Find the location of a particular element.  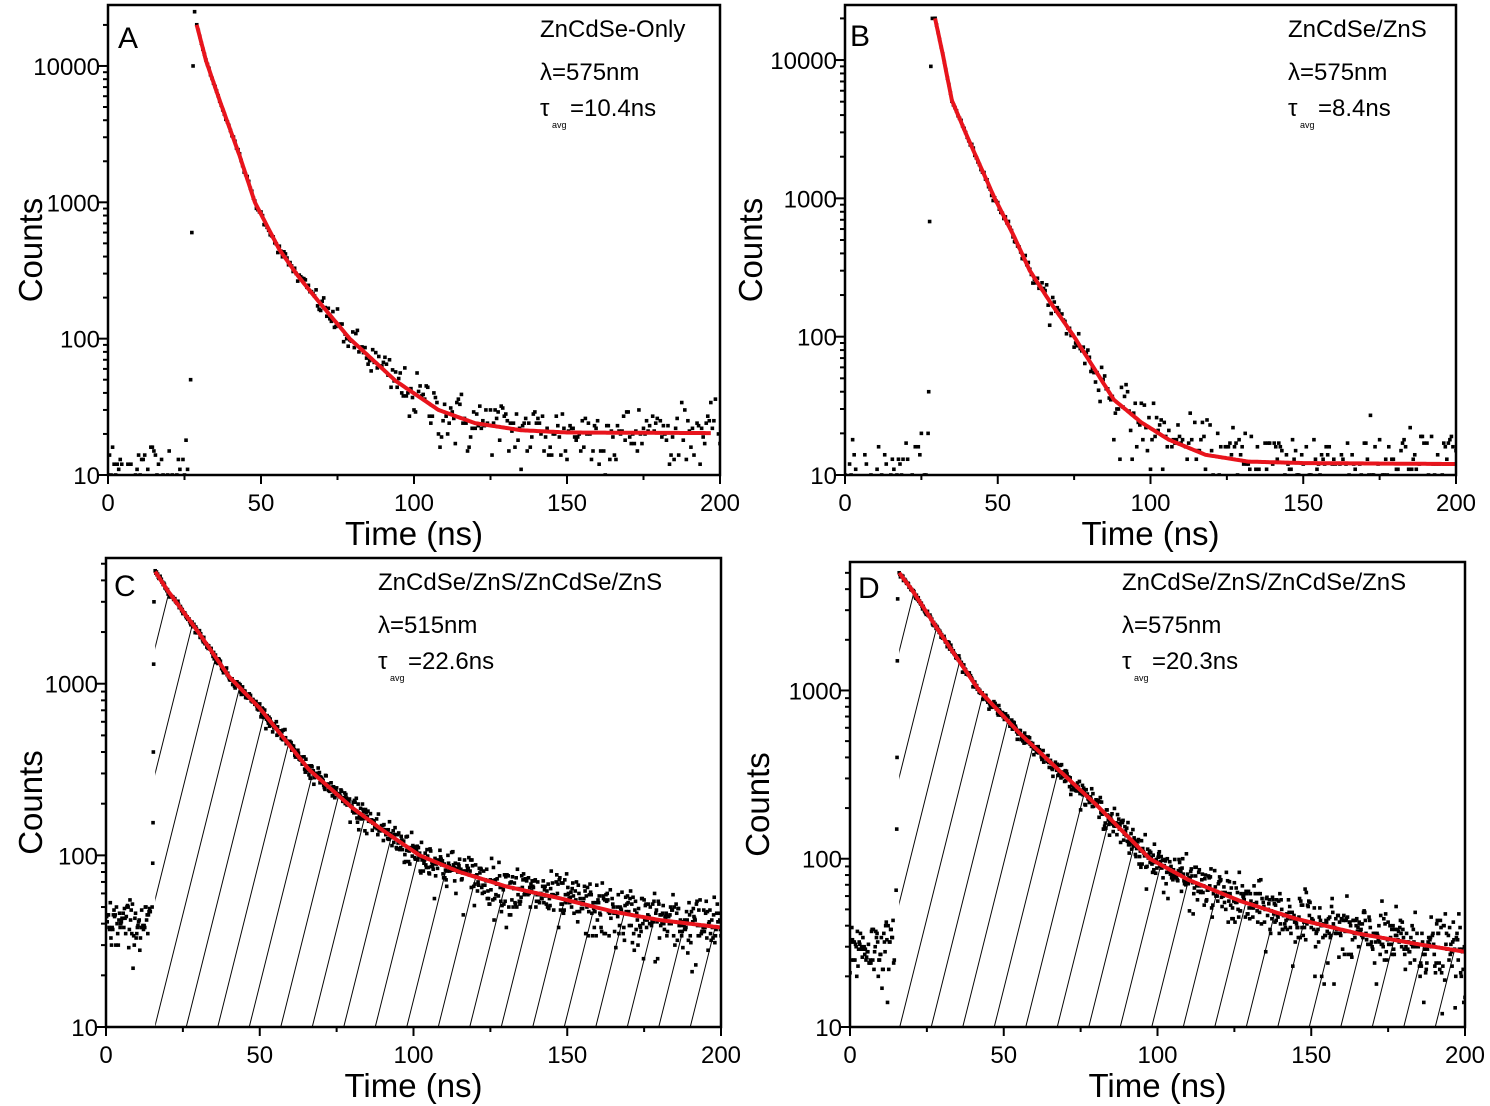

x-tick-label: 0 is located at coordinates (844, 503).